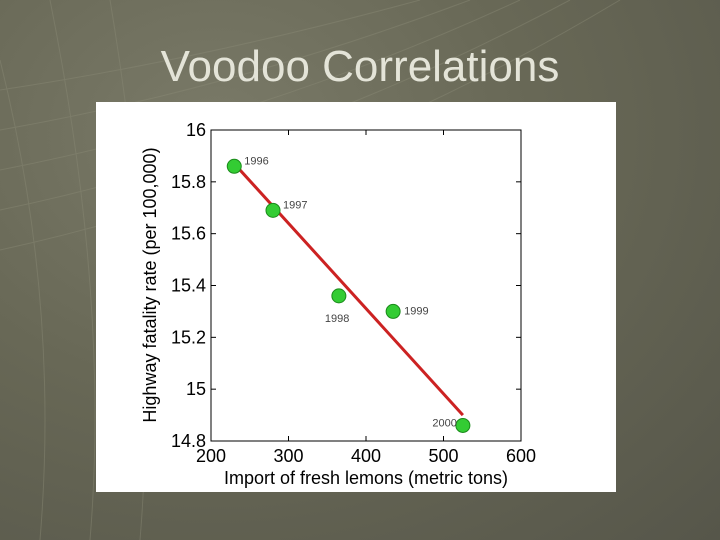 The width and height of the screenshot is (720, 540). What do you see at coordinates (463, 425) in the screenshot?
I see `data-point-2000` at bounding box center [463, 425].